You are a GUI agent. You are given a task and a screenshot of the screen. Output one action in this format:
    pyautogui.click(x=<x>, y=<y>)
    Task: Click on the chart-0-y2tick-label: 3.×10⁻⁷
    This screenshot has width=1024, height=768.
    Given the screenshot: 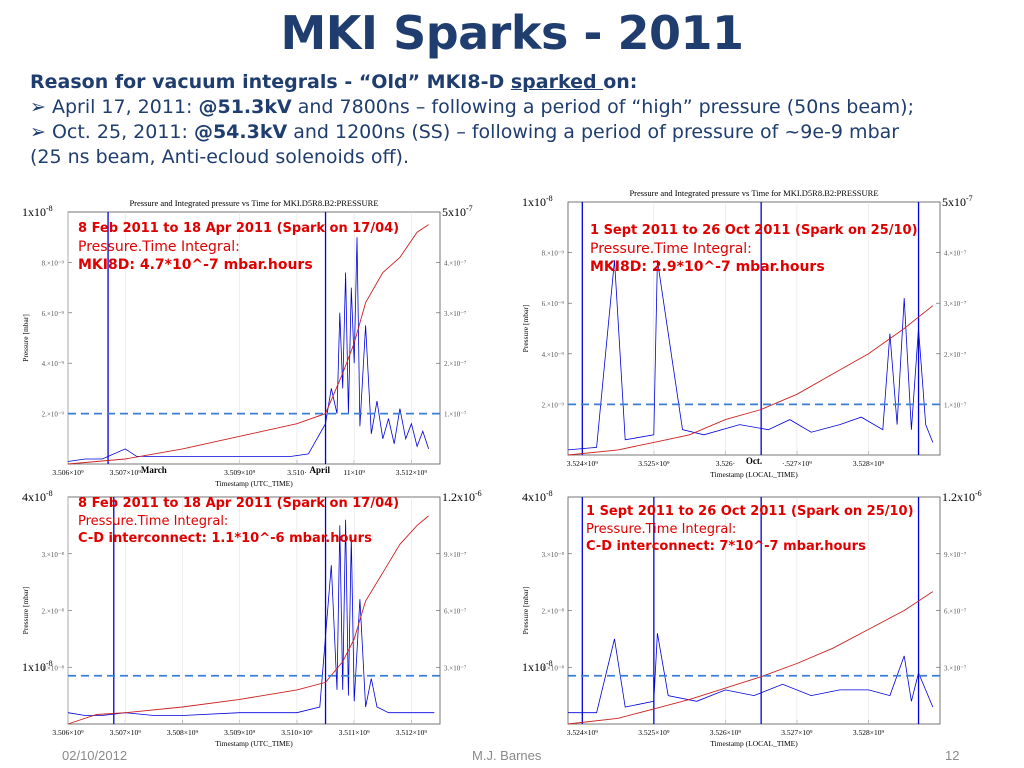 What is the action you would take?
    pyautogui.click(x=455, y=314)
    